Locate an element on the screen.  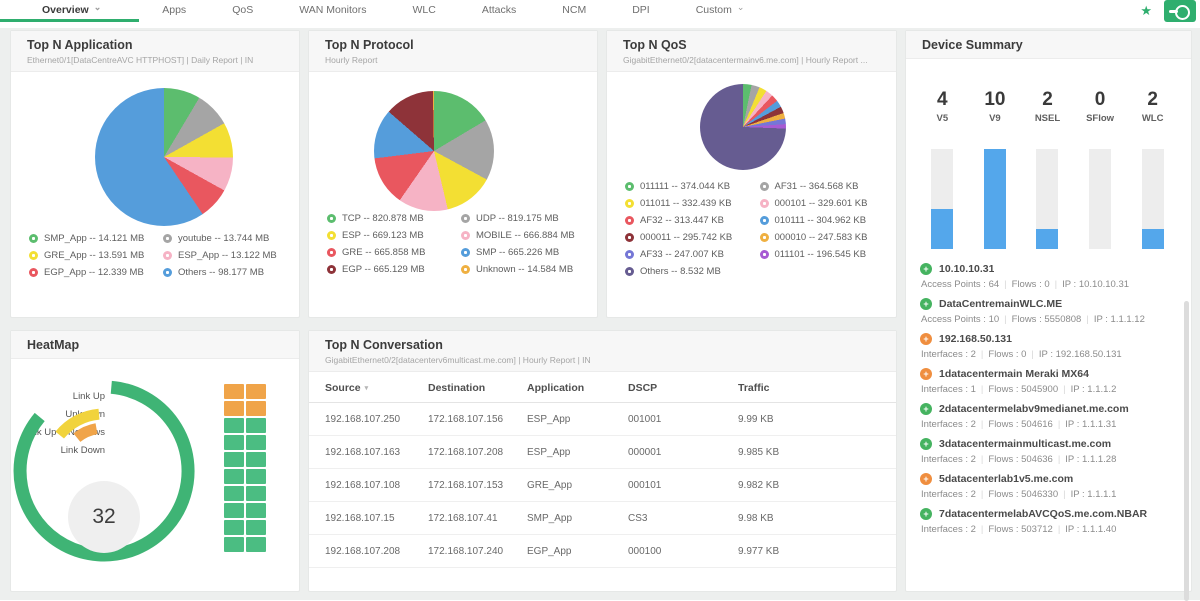
tab-overview: Overview ⌄ is located at coordinates (70, 11).